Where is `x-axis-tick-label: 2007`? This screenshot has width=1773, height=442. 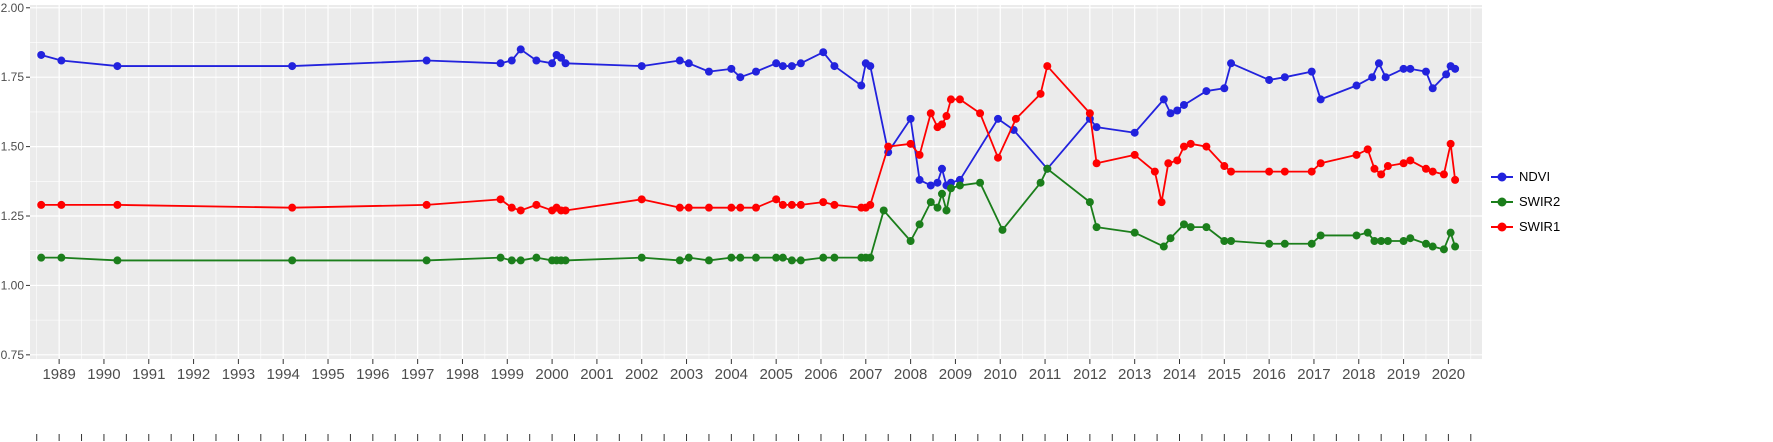 x-axis-tick-label: 2007 is located at coordinates (865, 374).